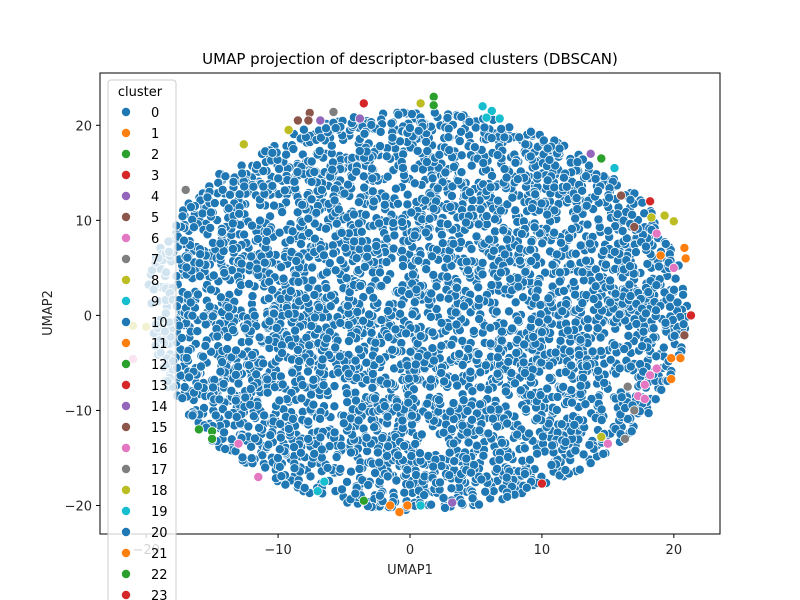 This screenshot has width=800, height=600. I want to click on x-axis-label: UMAP1, so click(410, 570).